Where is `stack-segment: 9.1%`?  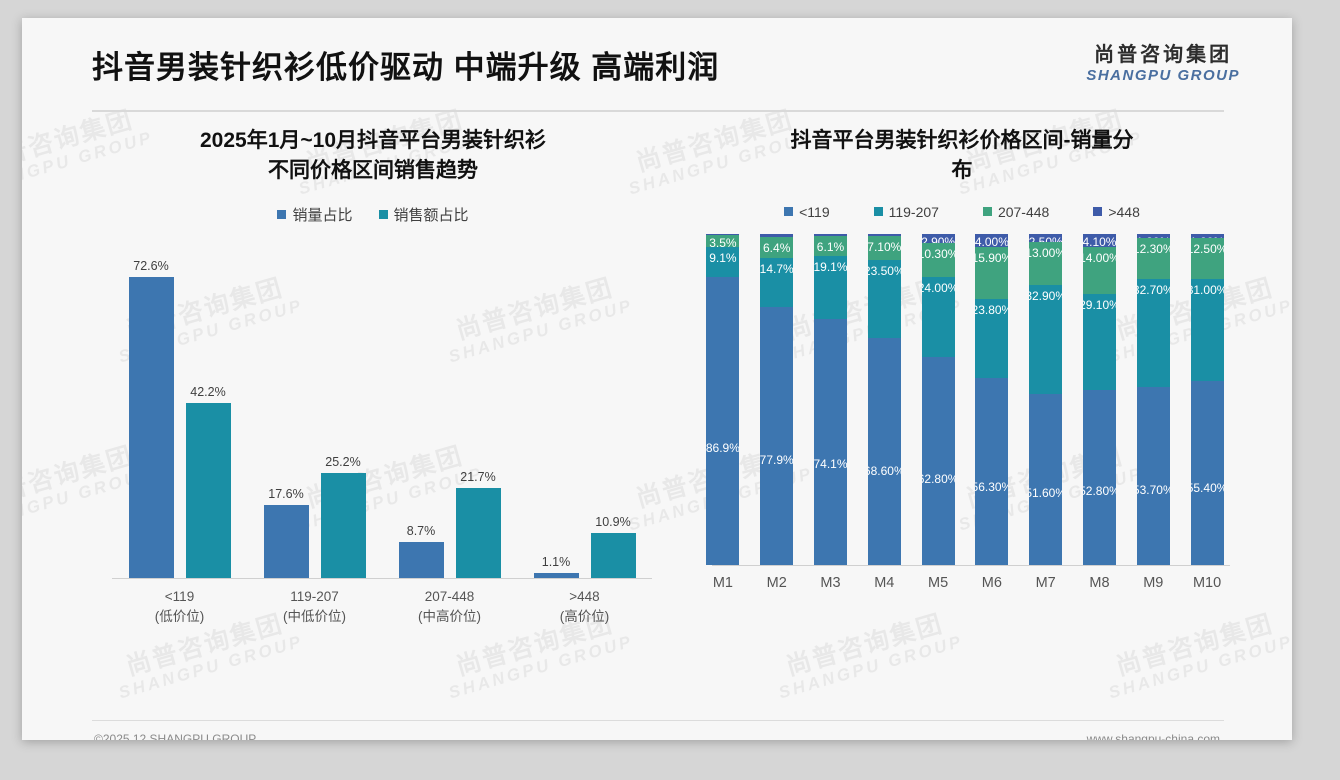 stack-segment: 9.1% is located at coordinates (723, 261).